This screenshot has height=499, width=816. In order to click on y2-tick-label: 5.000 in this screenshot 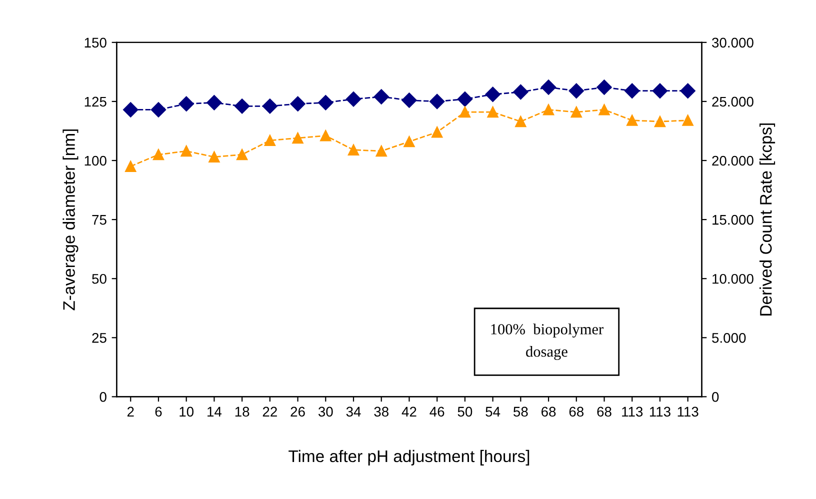, I will do `click(729, 337)`.